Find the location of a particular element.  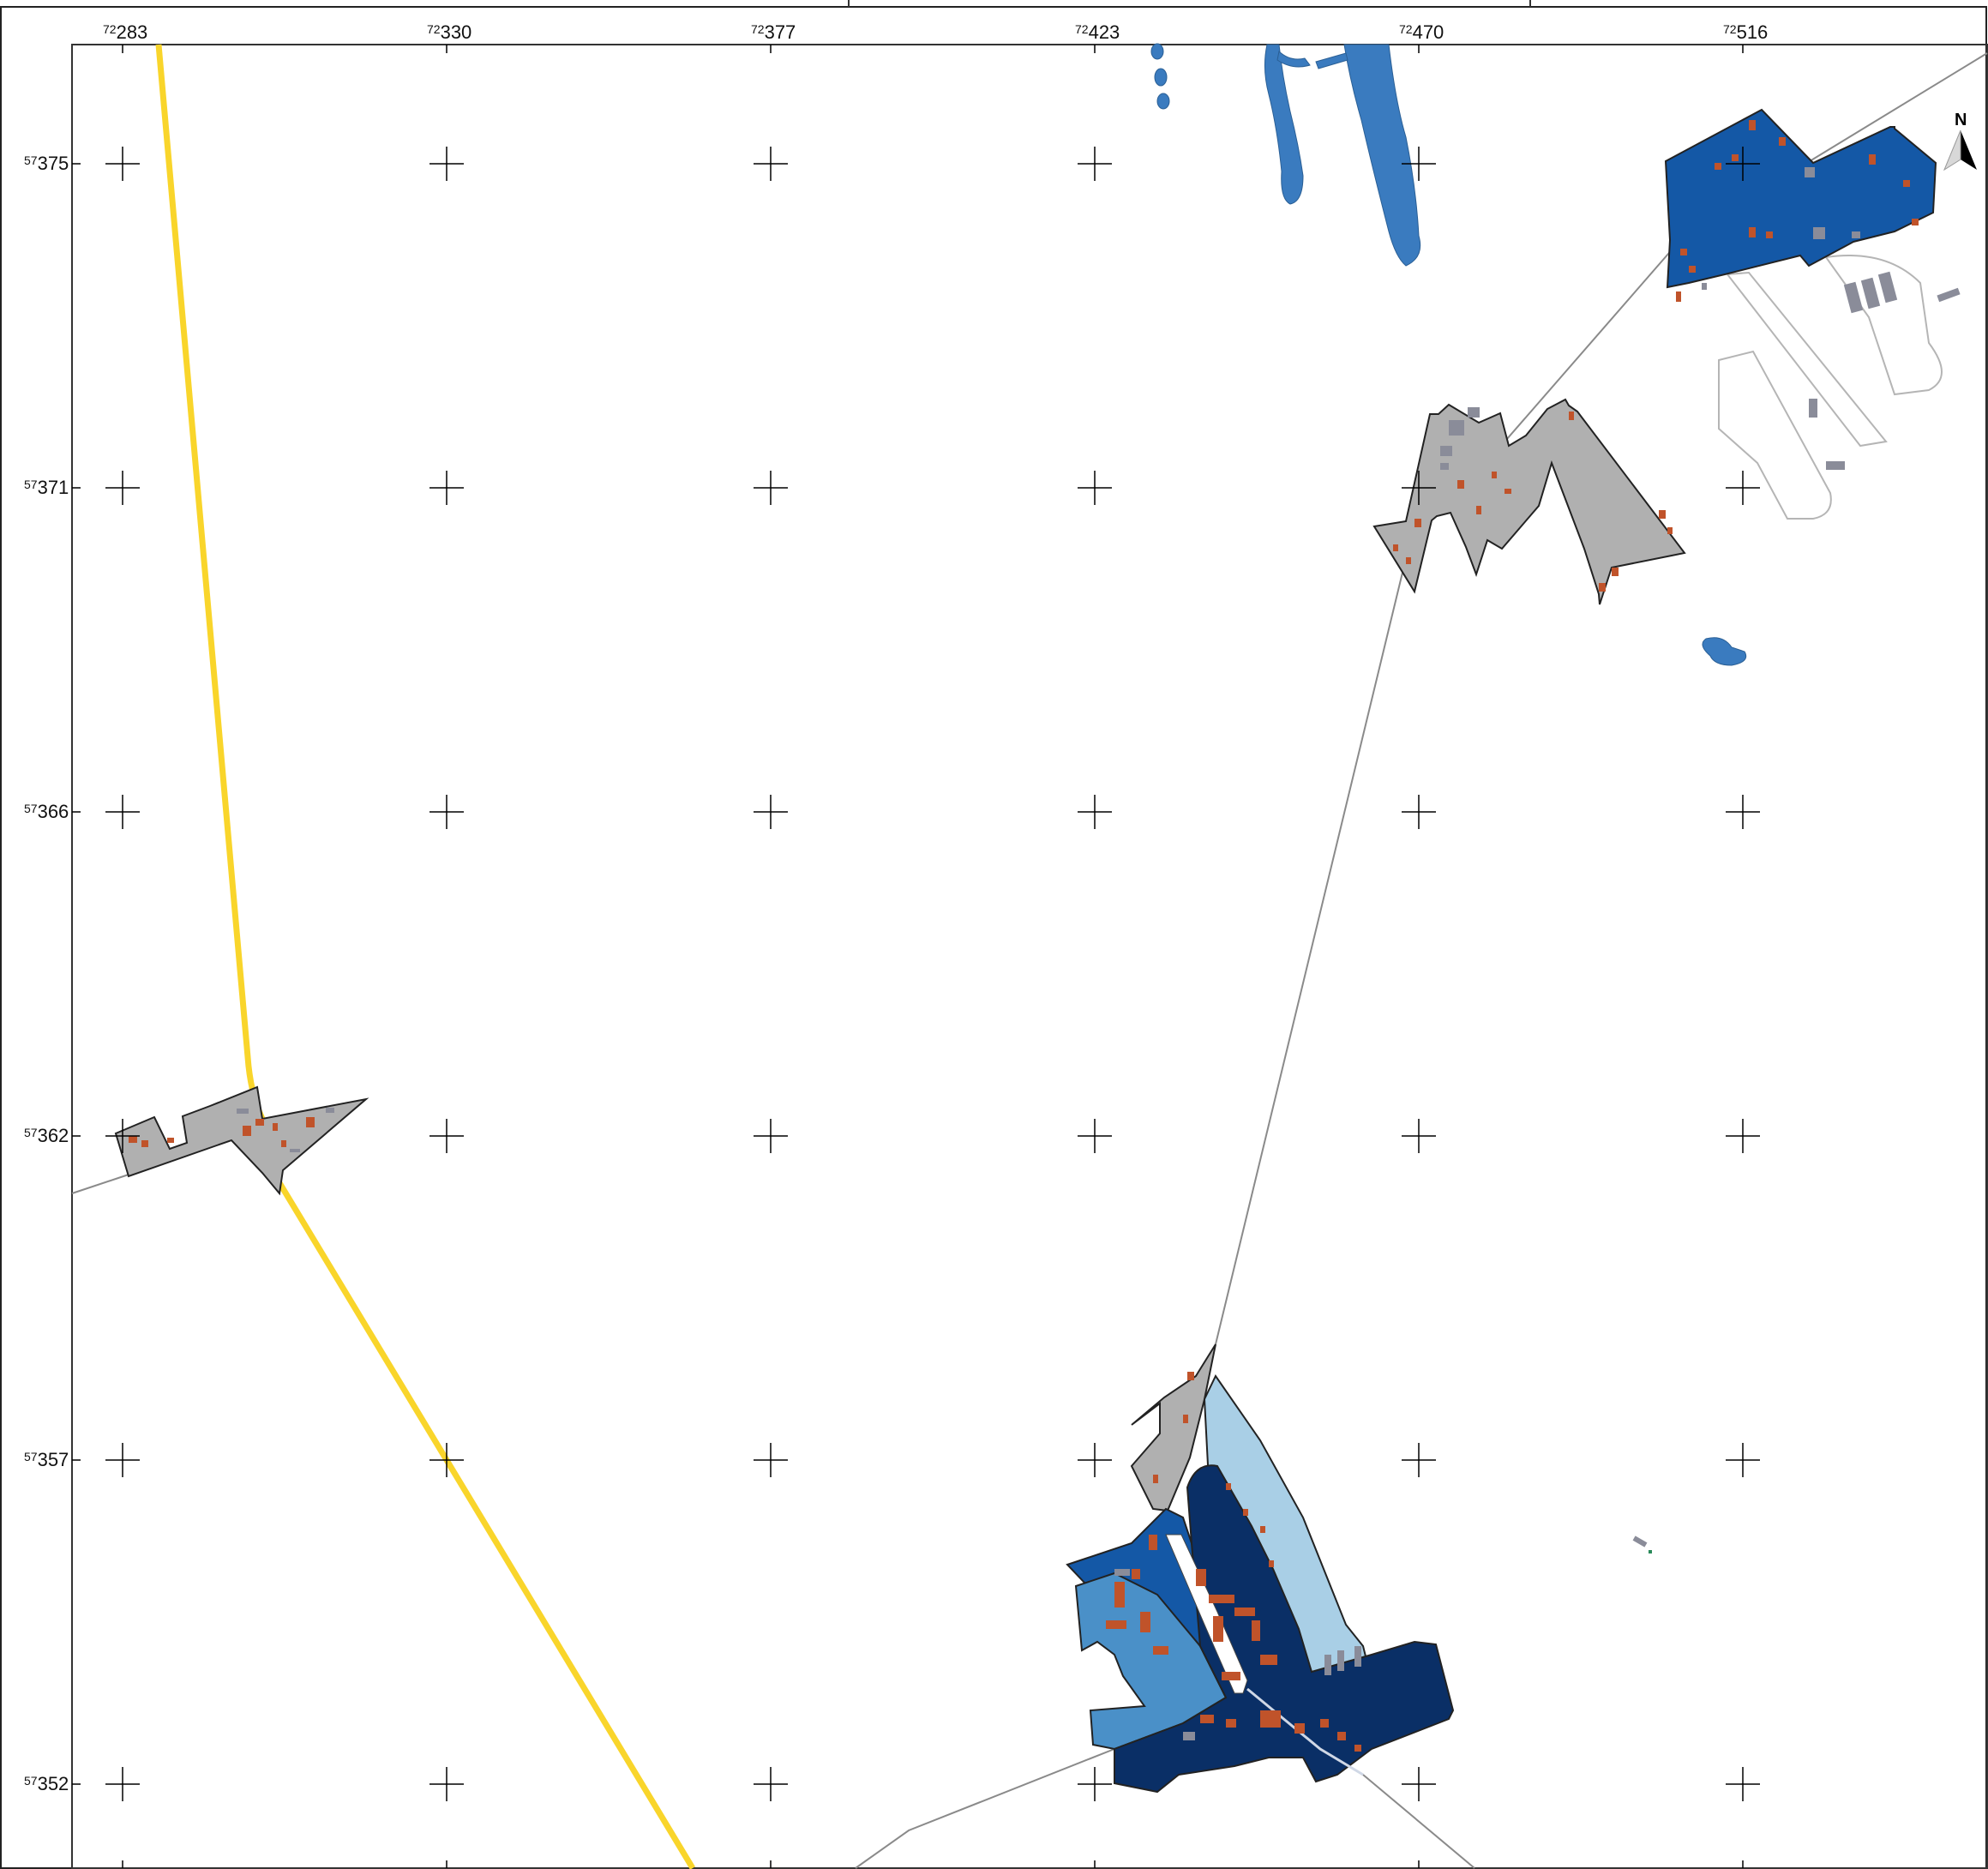

x-tick-label: 72283 is located at coordinates (125, 32).